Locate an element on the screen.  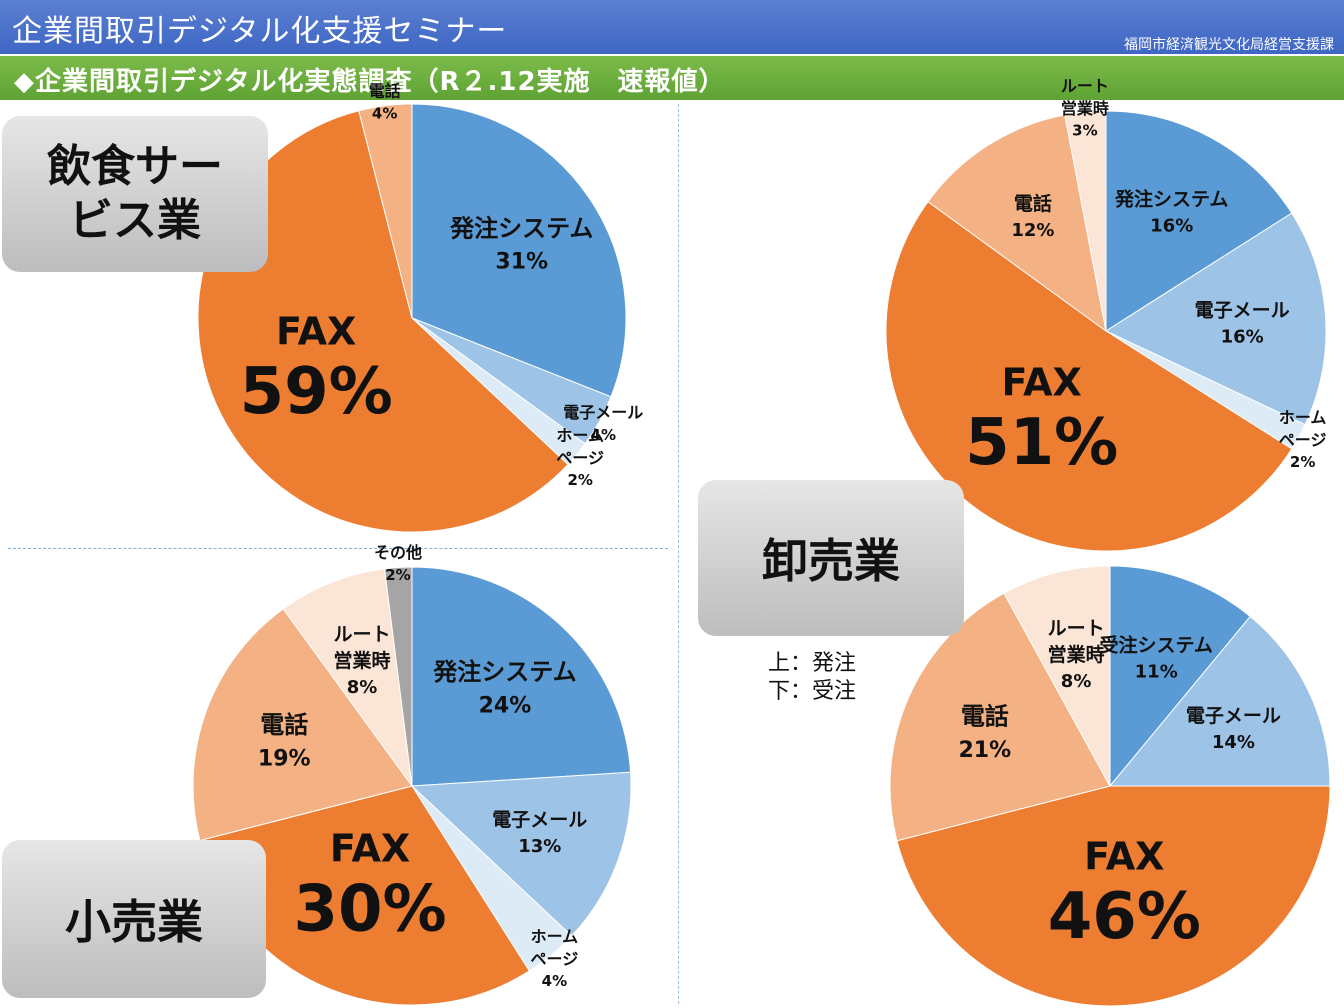
slice-label-retail-3-0: FAX is located at coordinates (370, 849).